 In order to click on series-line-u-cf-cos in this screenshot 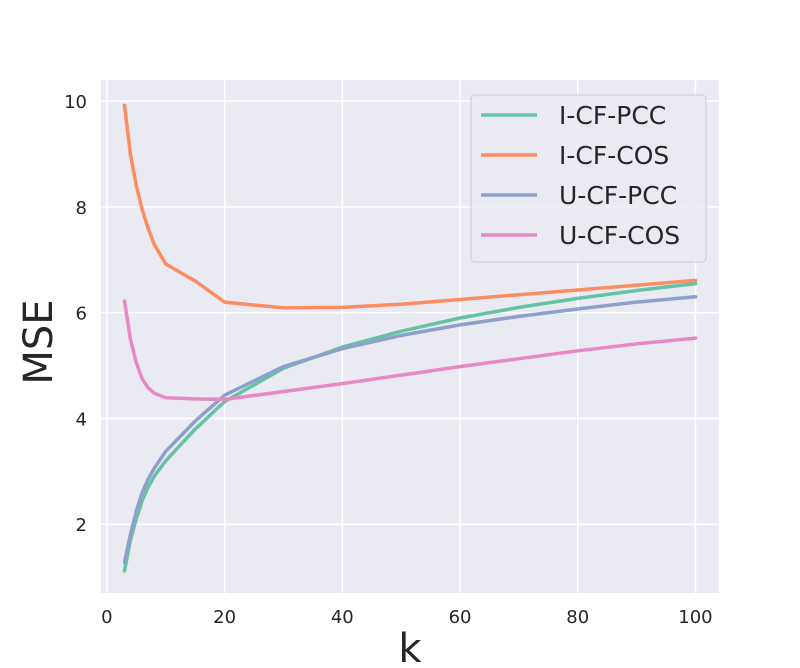, I will do `click(410, 350)`.